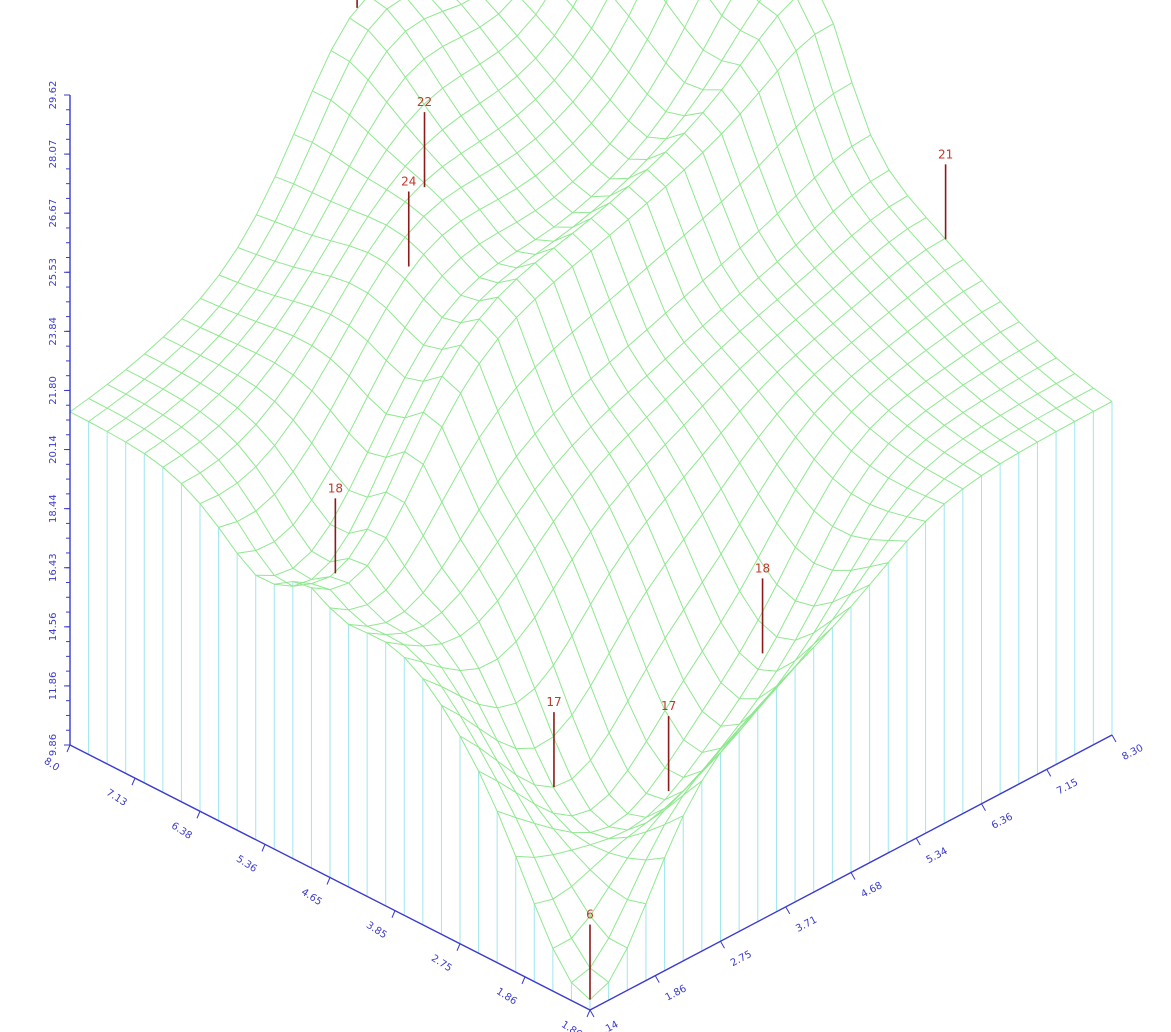  Describe the element at coordinates (53, 508) in the screenshot. I see `z-tick-label: 18.44` at that location.